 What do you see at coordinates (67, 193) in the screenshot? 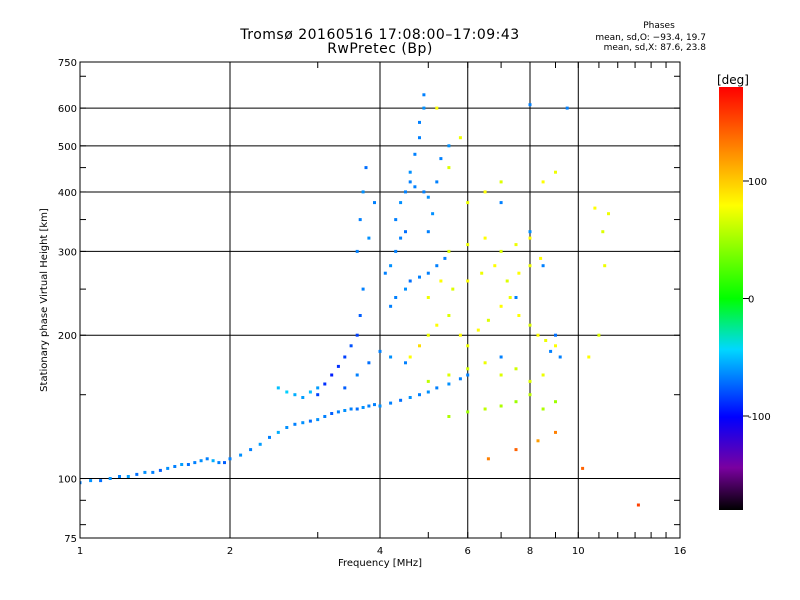
I see `y-tick-label: 400` at bounding box center [67, 193].